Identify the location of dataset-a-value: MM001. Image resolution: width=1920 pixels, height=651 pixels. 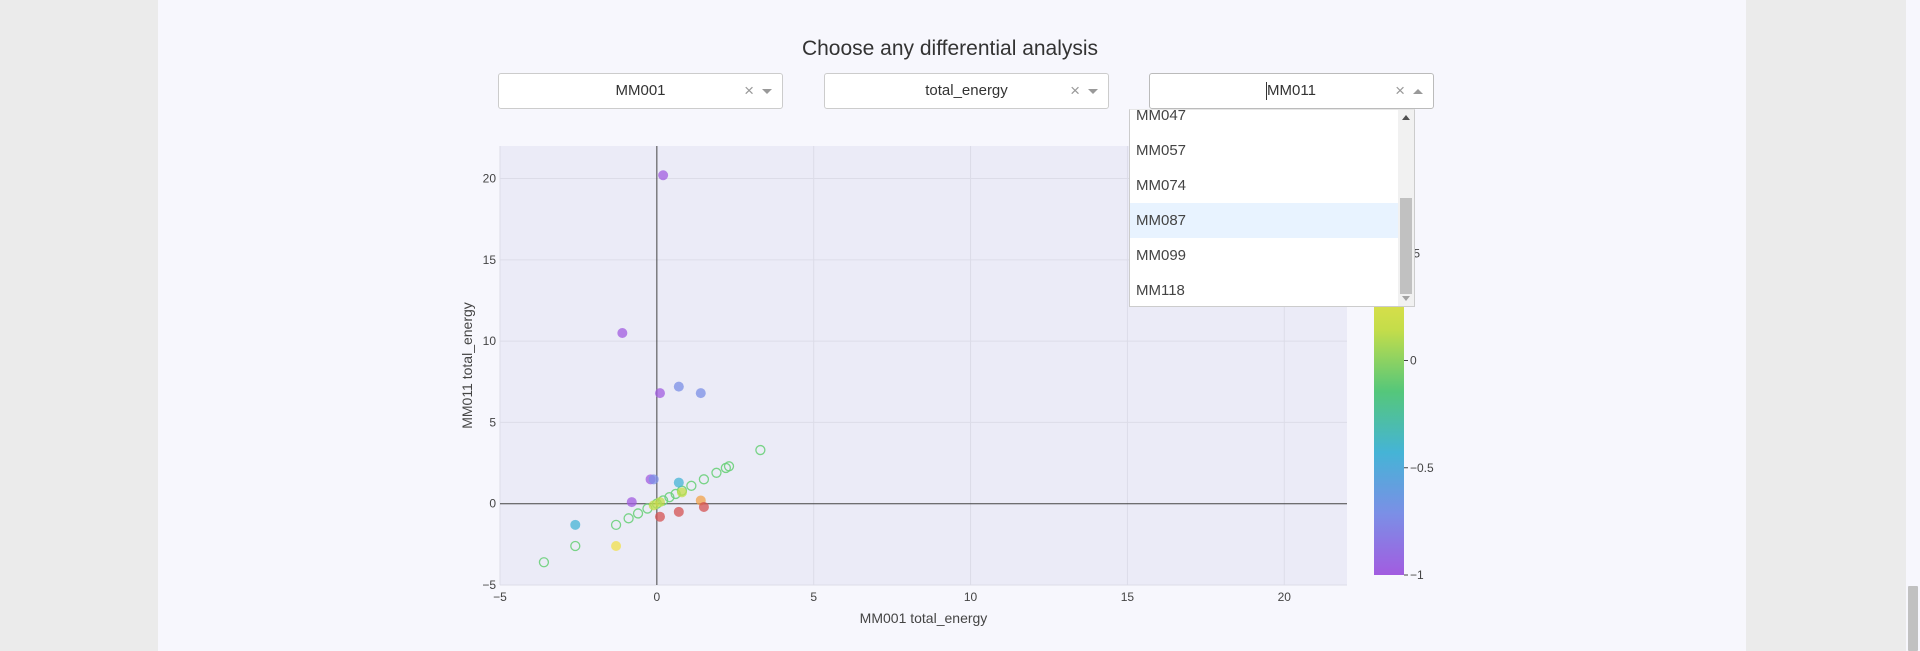
(640, 90).